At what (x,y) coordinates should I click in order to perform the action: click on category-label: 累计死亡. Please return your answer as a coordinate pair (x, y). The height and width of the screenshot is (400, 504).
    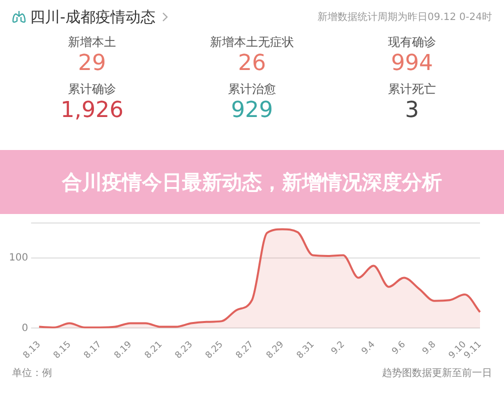
    Looking at the image, I should click on (412, 89).